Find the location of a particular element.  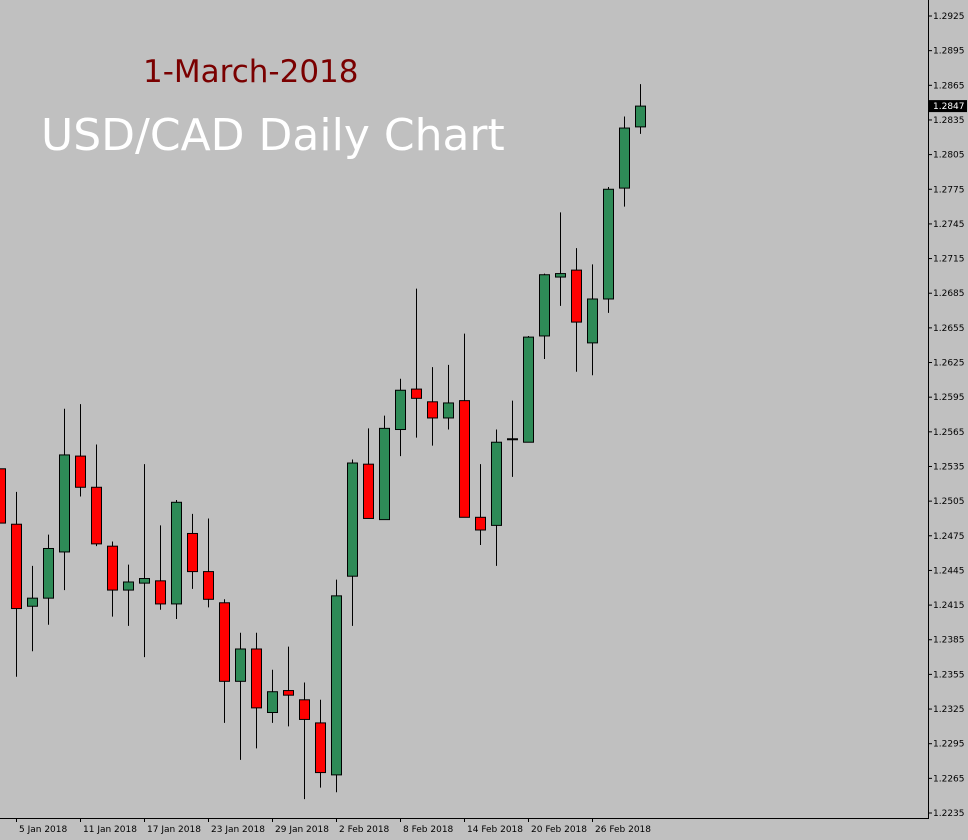

y-tick-label: 1.2895 is located at coordinates (949, 52).